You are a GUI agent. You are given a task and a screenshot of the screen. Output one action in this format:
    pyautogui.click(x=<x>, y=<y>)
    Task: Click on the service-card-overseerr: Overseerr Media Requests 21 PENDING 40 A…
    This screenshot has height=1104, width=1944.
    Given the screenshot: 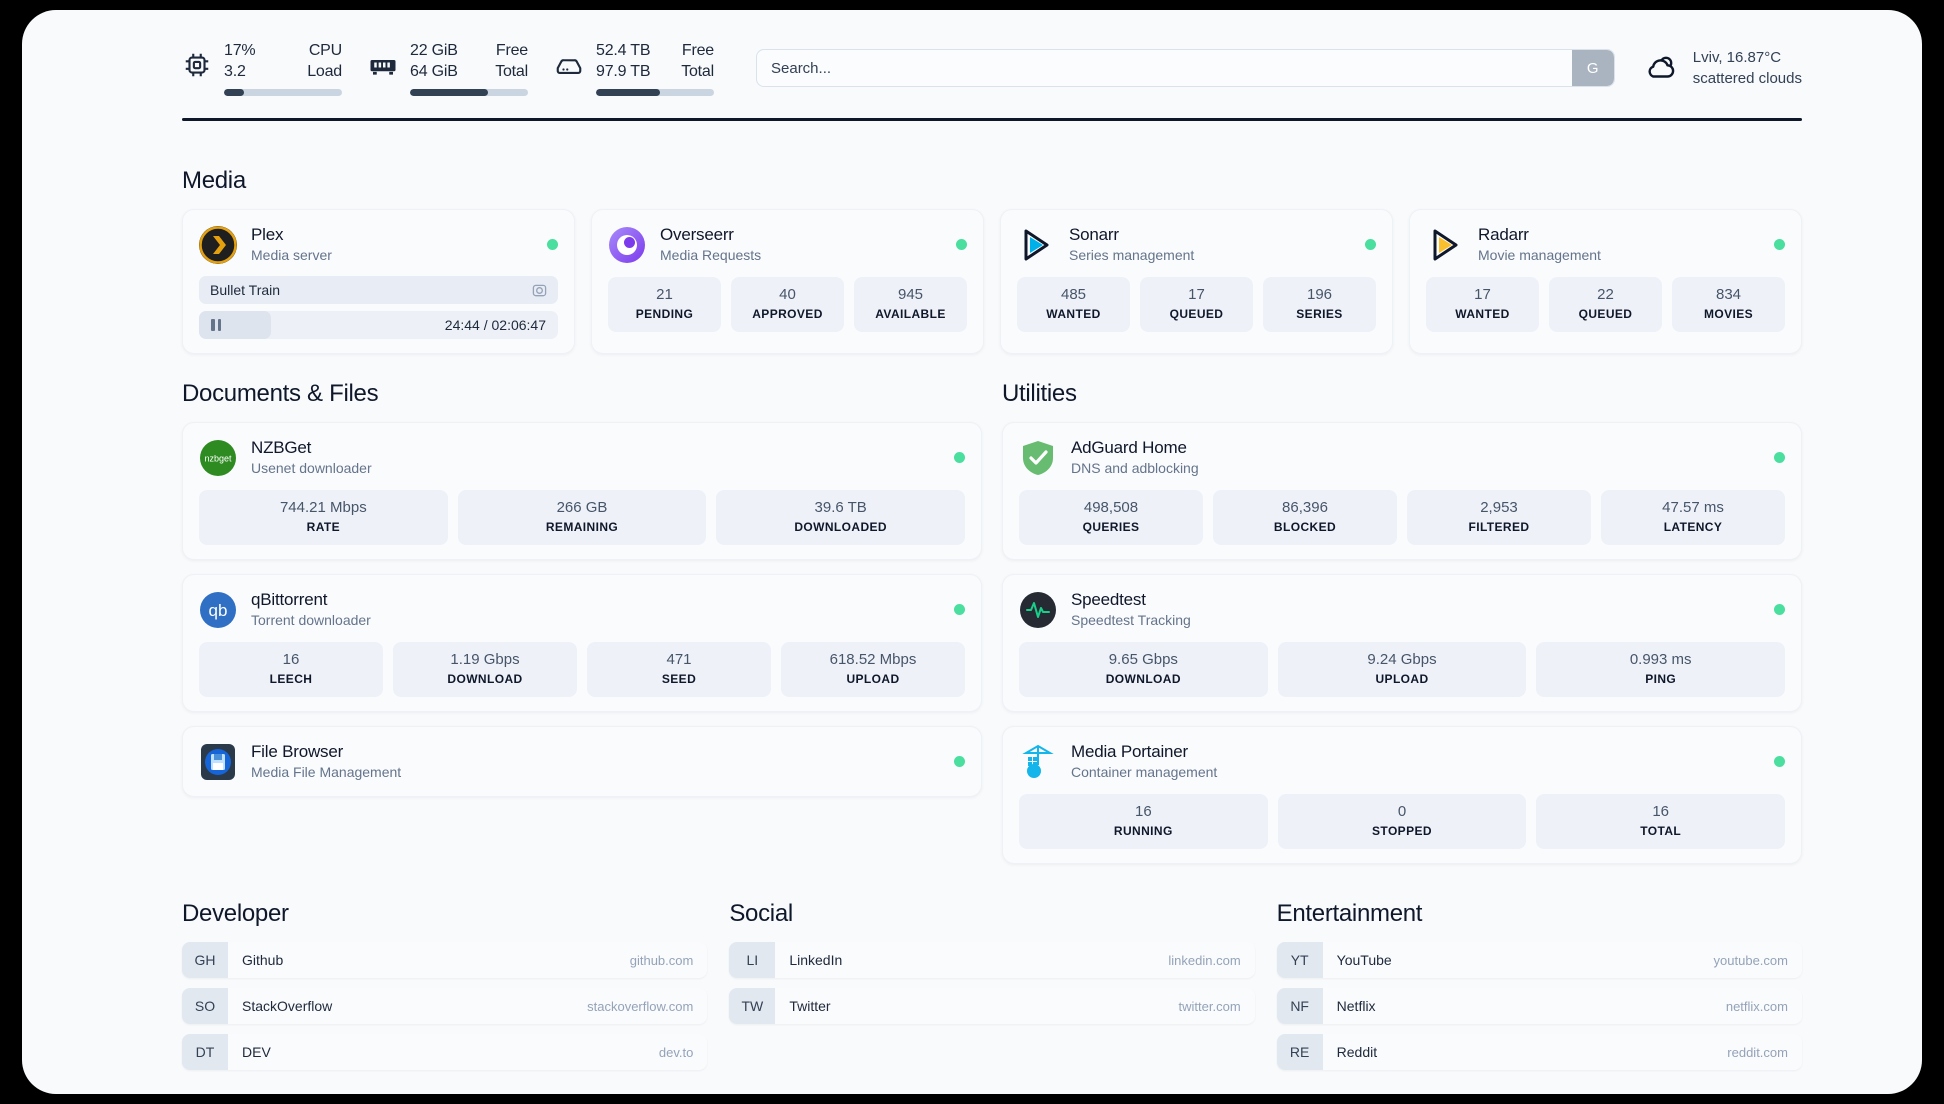 What is the action you would take?
    pyautogui.click(x=787, y=281)
    